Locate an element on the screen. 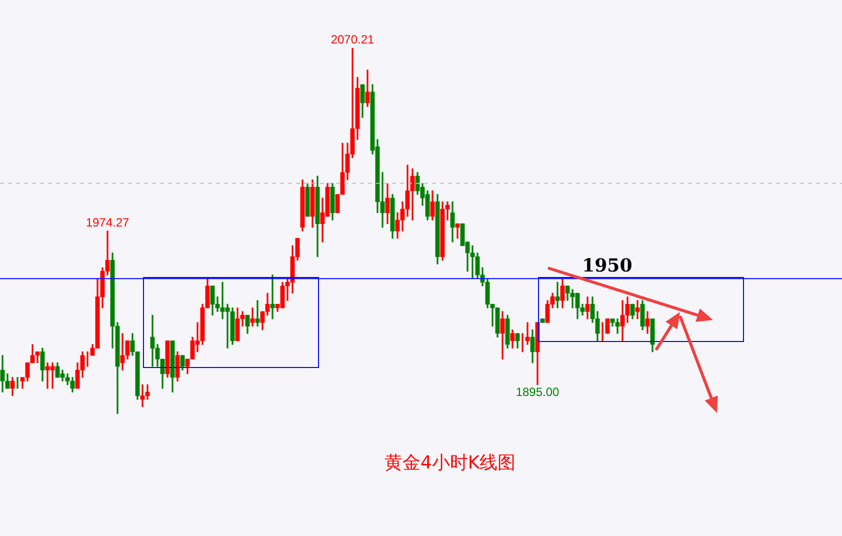  annotation: 2070.21 is located at coordinates (352, 39).